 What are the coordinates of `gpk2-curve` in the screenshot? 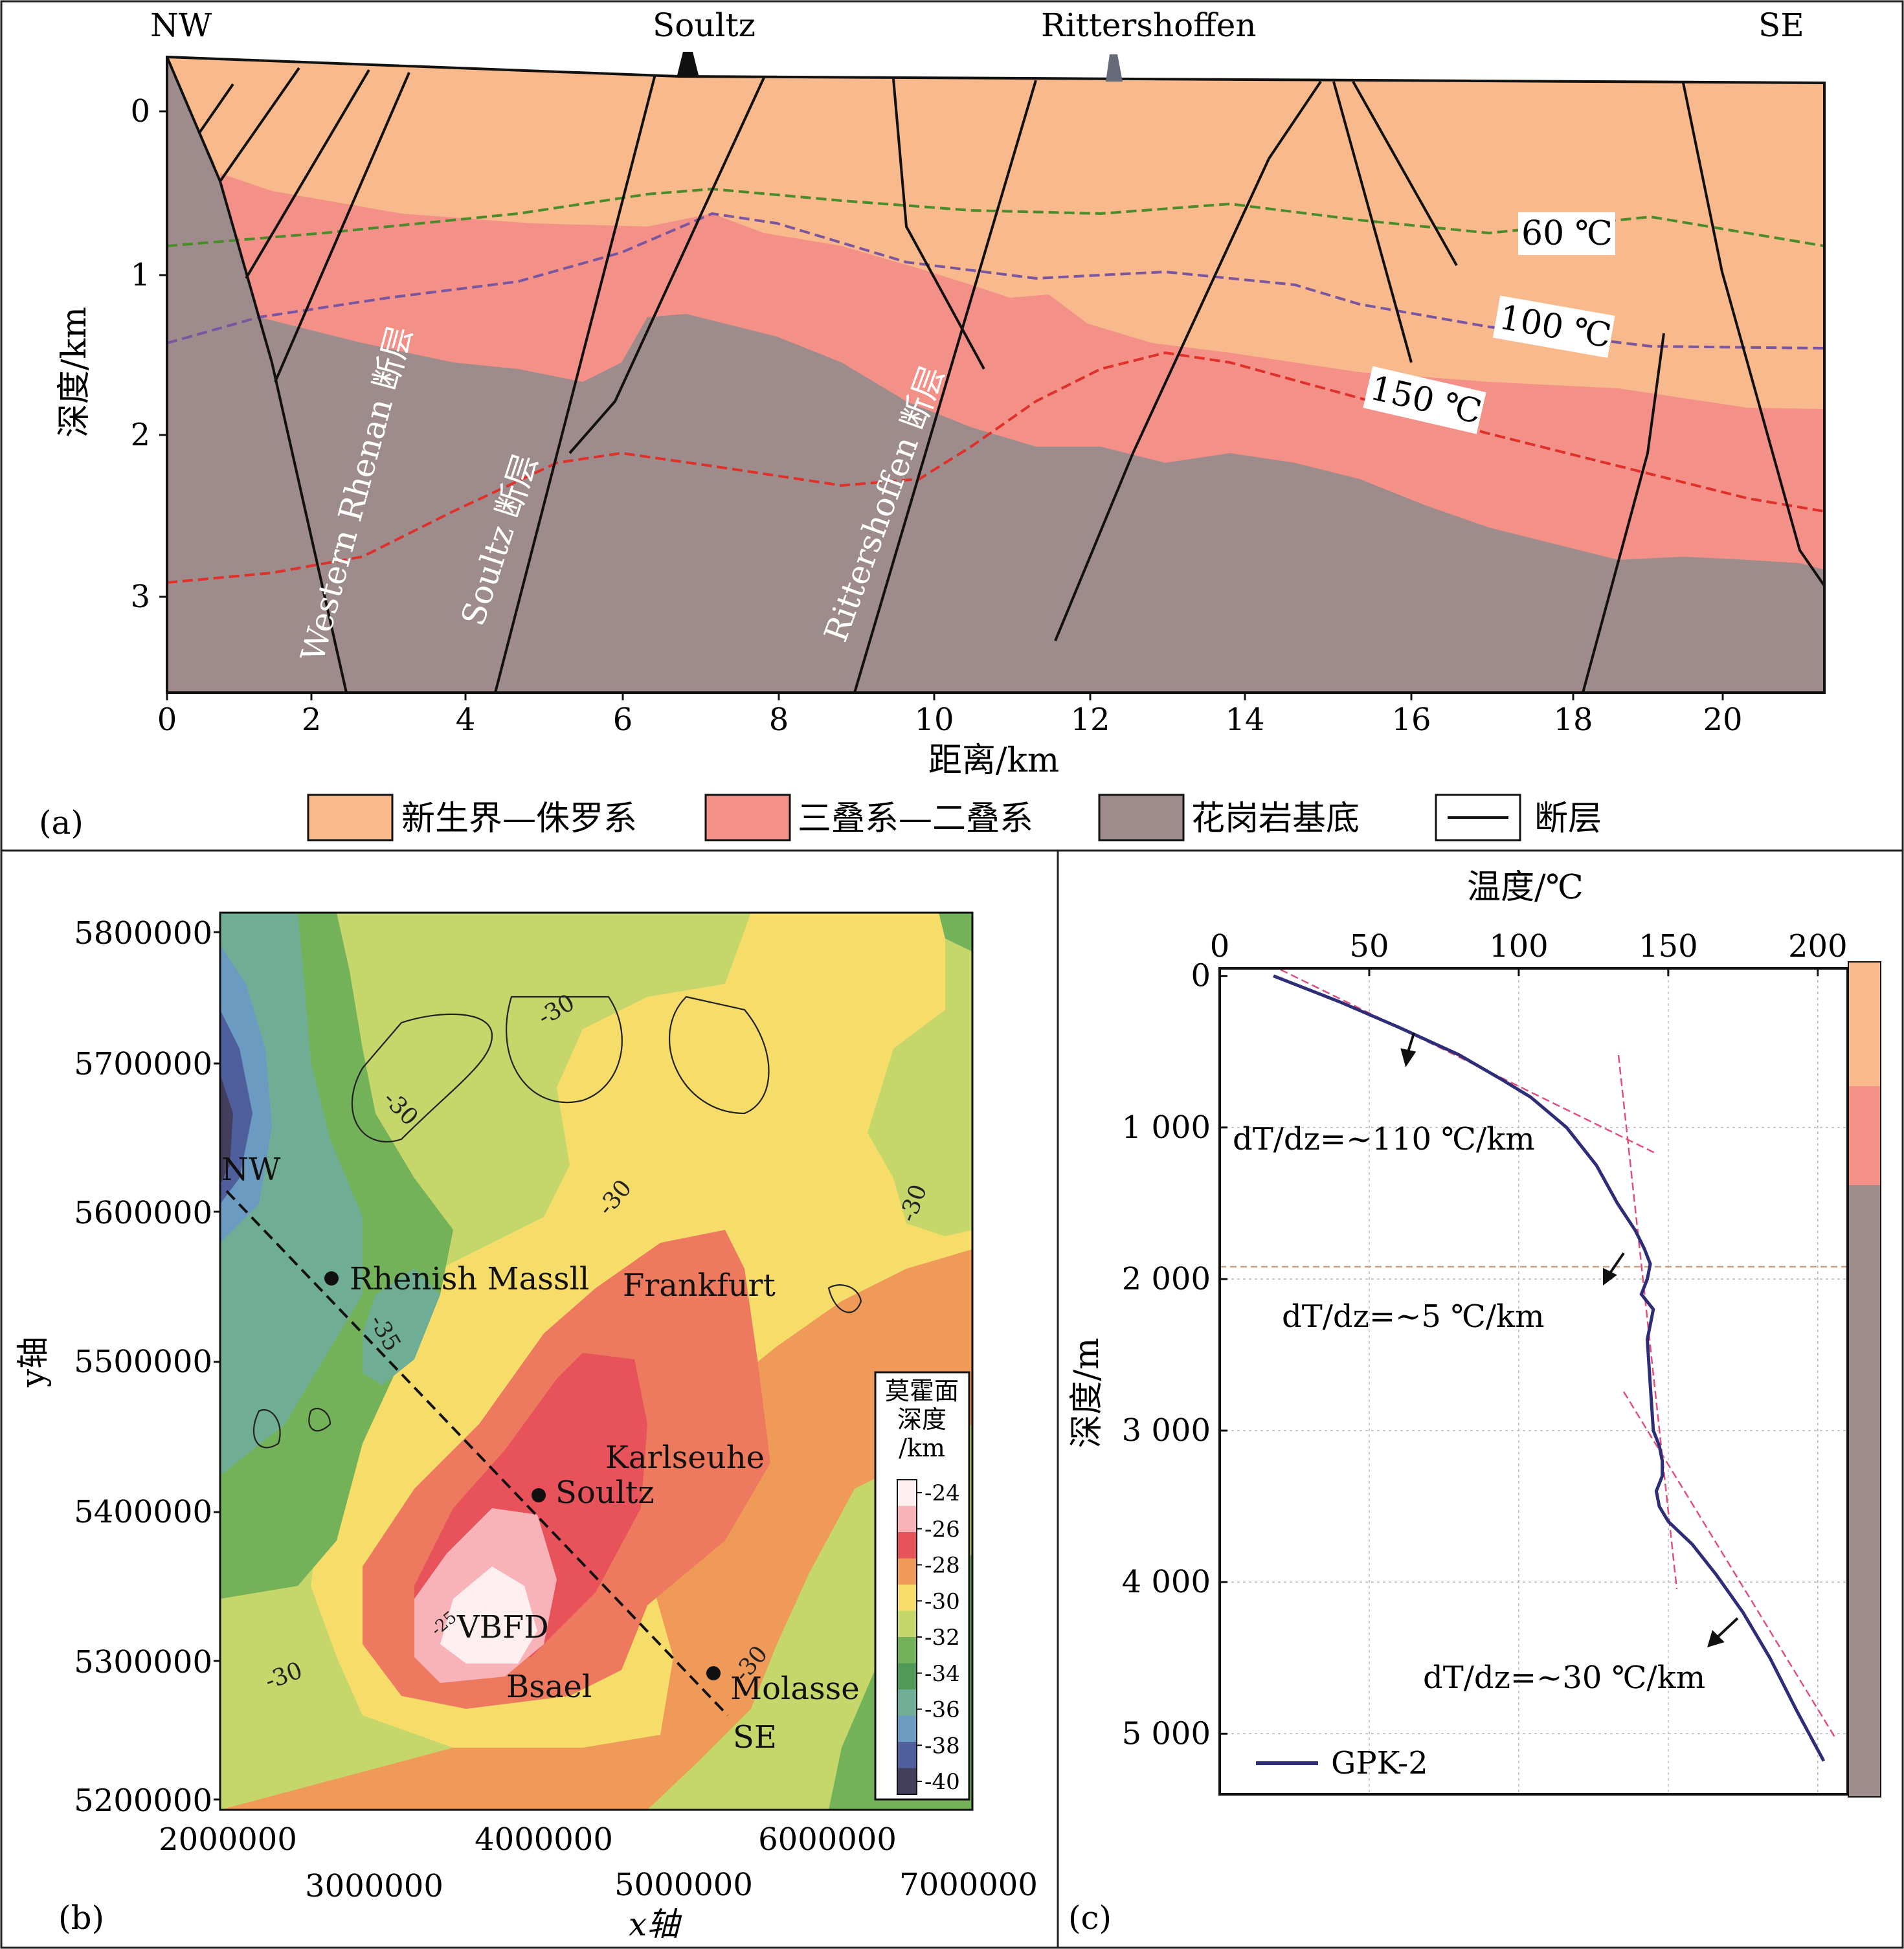 It's located at (1550, 1368).